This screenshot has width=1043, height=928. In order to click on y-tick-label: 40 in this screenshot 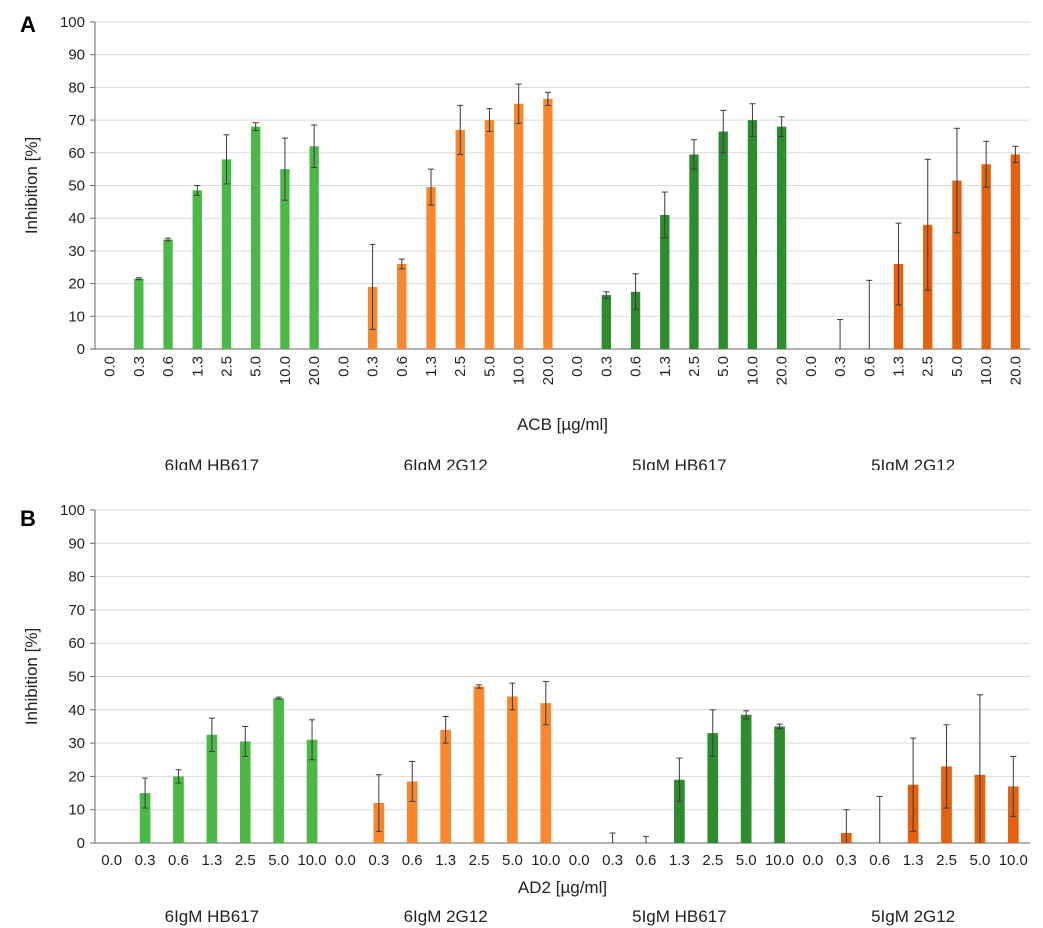, I will do `click(76, 218)`.